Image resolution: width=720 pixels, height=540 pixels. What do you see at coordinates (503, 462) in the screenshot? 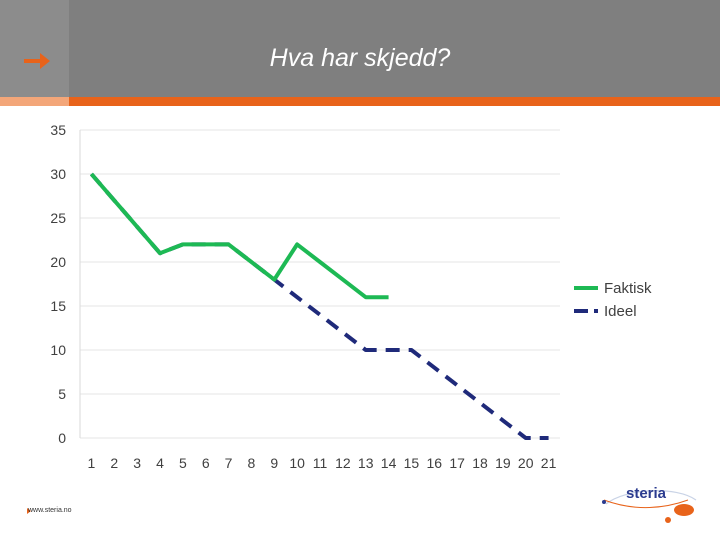
I see `x-tick-label: 19` at bounding box center [503, 462].